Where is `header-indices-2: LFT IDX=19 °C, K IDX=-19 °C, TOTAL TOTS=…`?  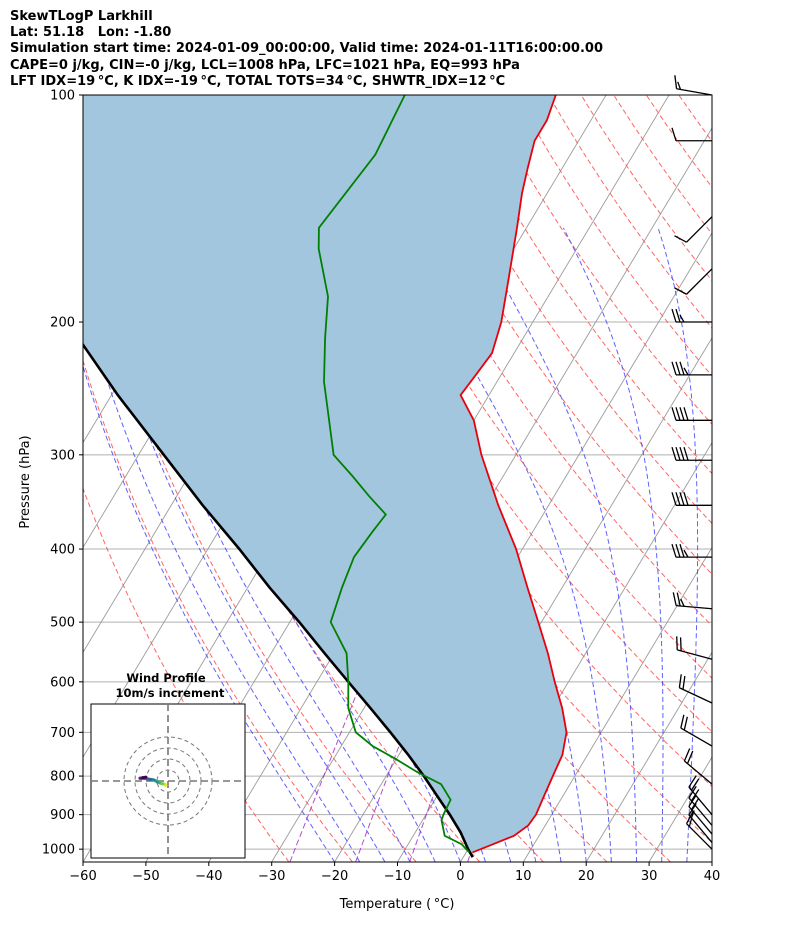 header-indices-2: LFT IDX=19 °C, K IDX=-19 °C, TOTAL TOTS=… is located at coordinates (258, 81).